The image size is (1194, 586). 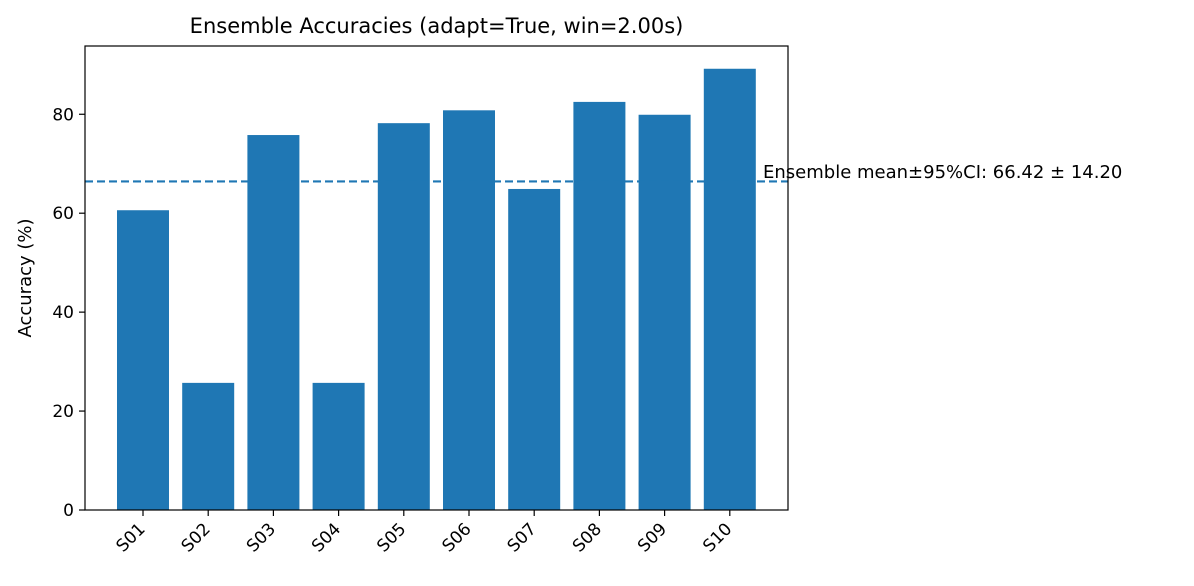 I want to click on y-tick-label: 60, so click(x=63, y=214).